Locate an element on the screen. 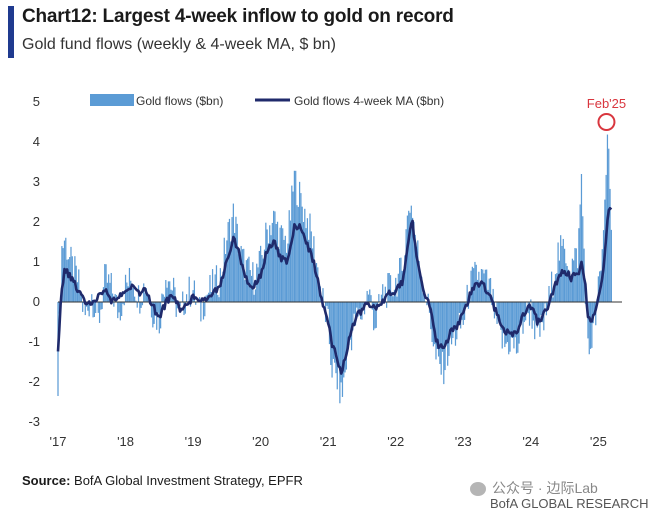 This screenshot has height=514, width=660. x-tick-label: '24 is located at coordinates (530, 441).